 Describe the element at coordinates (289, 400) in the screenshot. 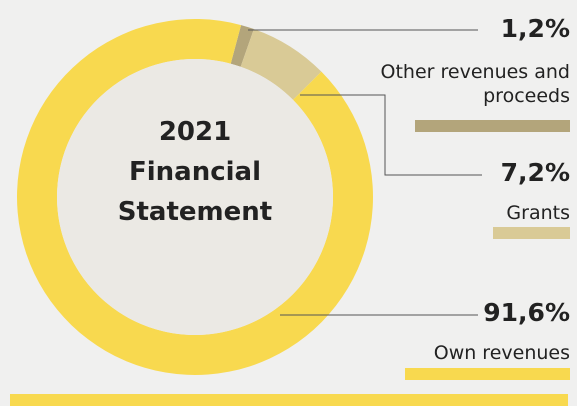

I see `bottom-band` at that location.